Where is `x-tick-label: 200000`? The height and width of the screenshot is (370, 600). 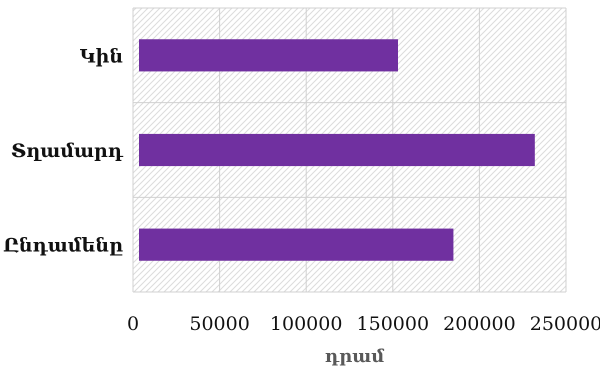
x-tick-label: 200000 is located at coordinates (479, 324).